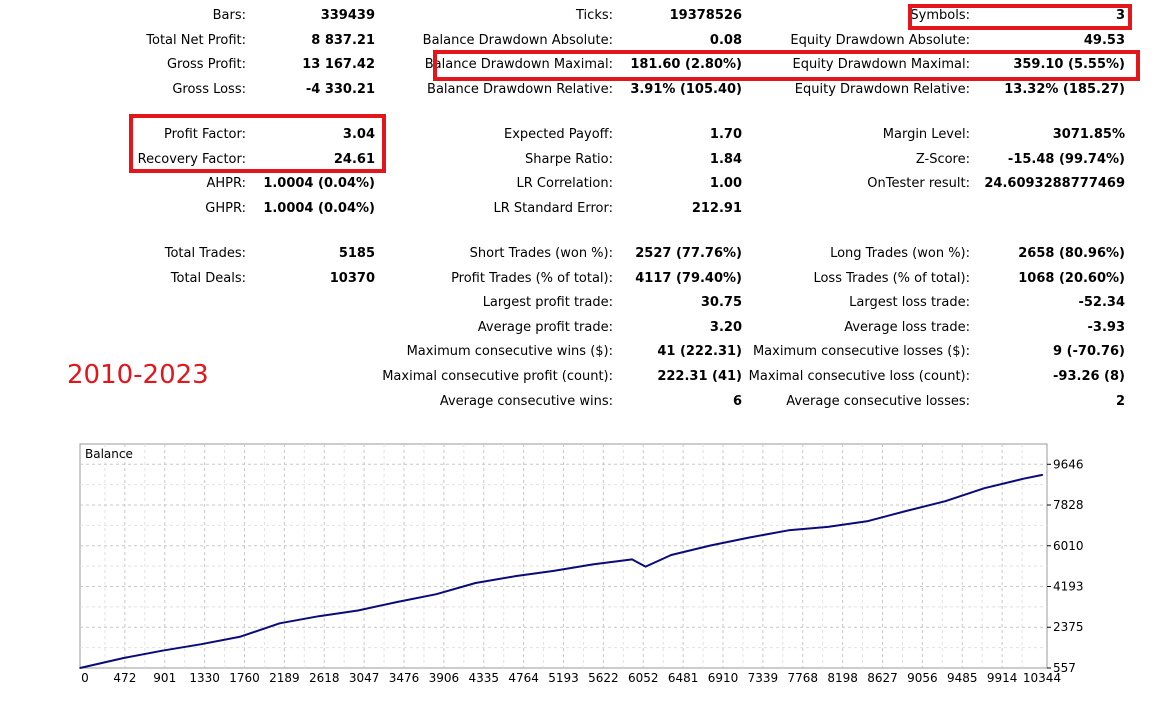 The image size is (1174, 714). Describe the element at coordinates (1120, 401) in the screenshot. I see `stat-value-average-consecutive-losses: 2` at that location.